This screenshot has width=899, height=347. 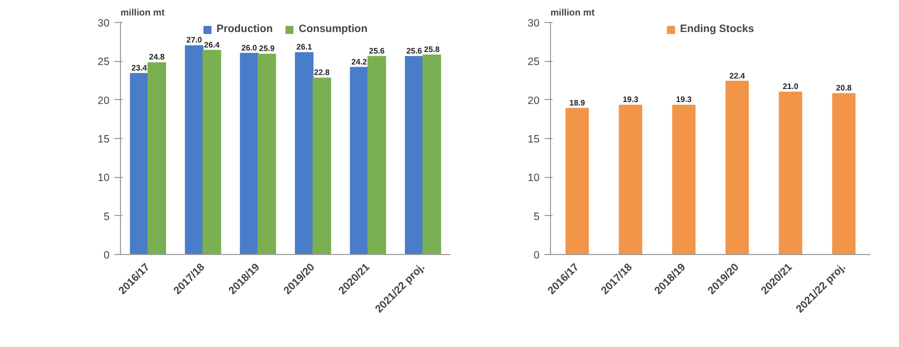 What do you see at coordinates (212, 45) in the screenshot?
I see `data-label: 26.4` at bounding box center [212, 45].